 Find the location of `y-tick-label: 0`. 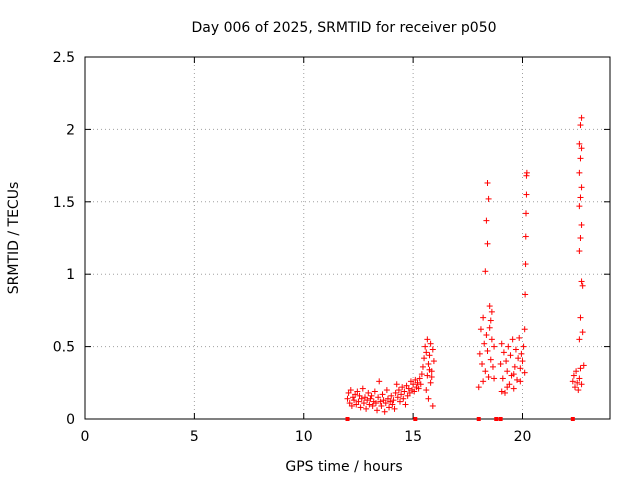

y-tick-label: 0 is located at coordinates (70, 420).